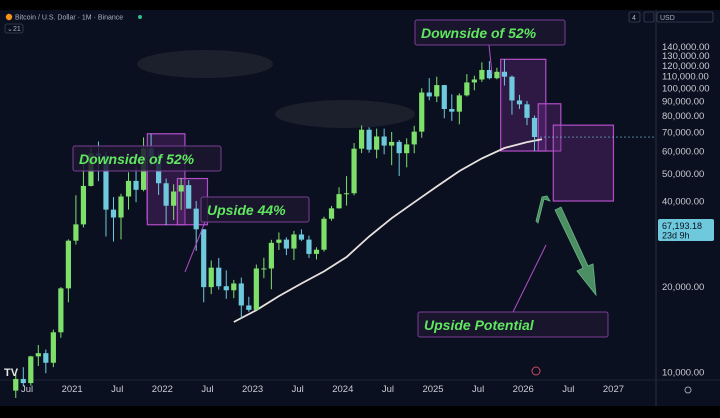 The height and width of the screenshot is (418, 720). What do you see at coordinates (683, 116) in the screenshot?
I see `y-tick-label: 80,000.00` at bounding box center [683, 116].